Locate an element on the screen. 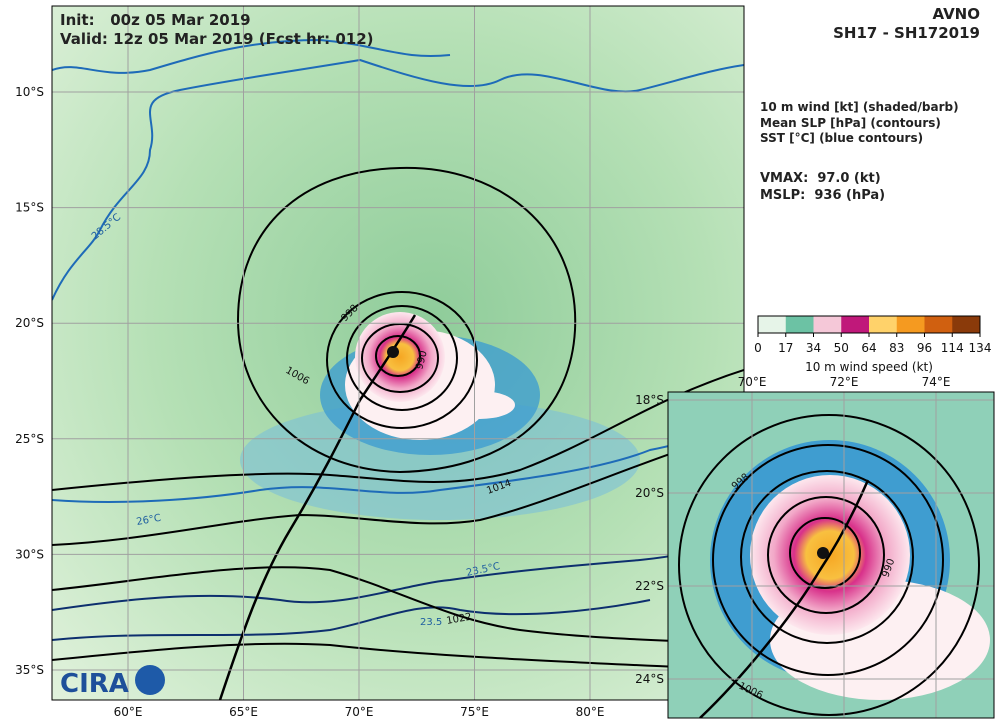  lon-label: 72°E is located at coordinates (844, 382).